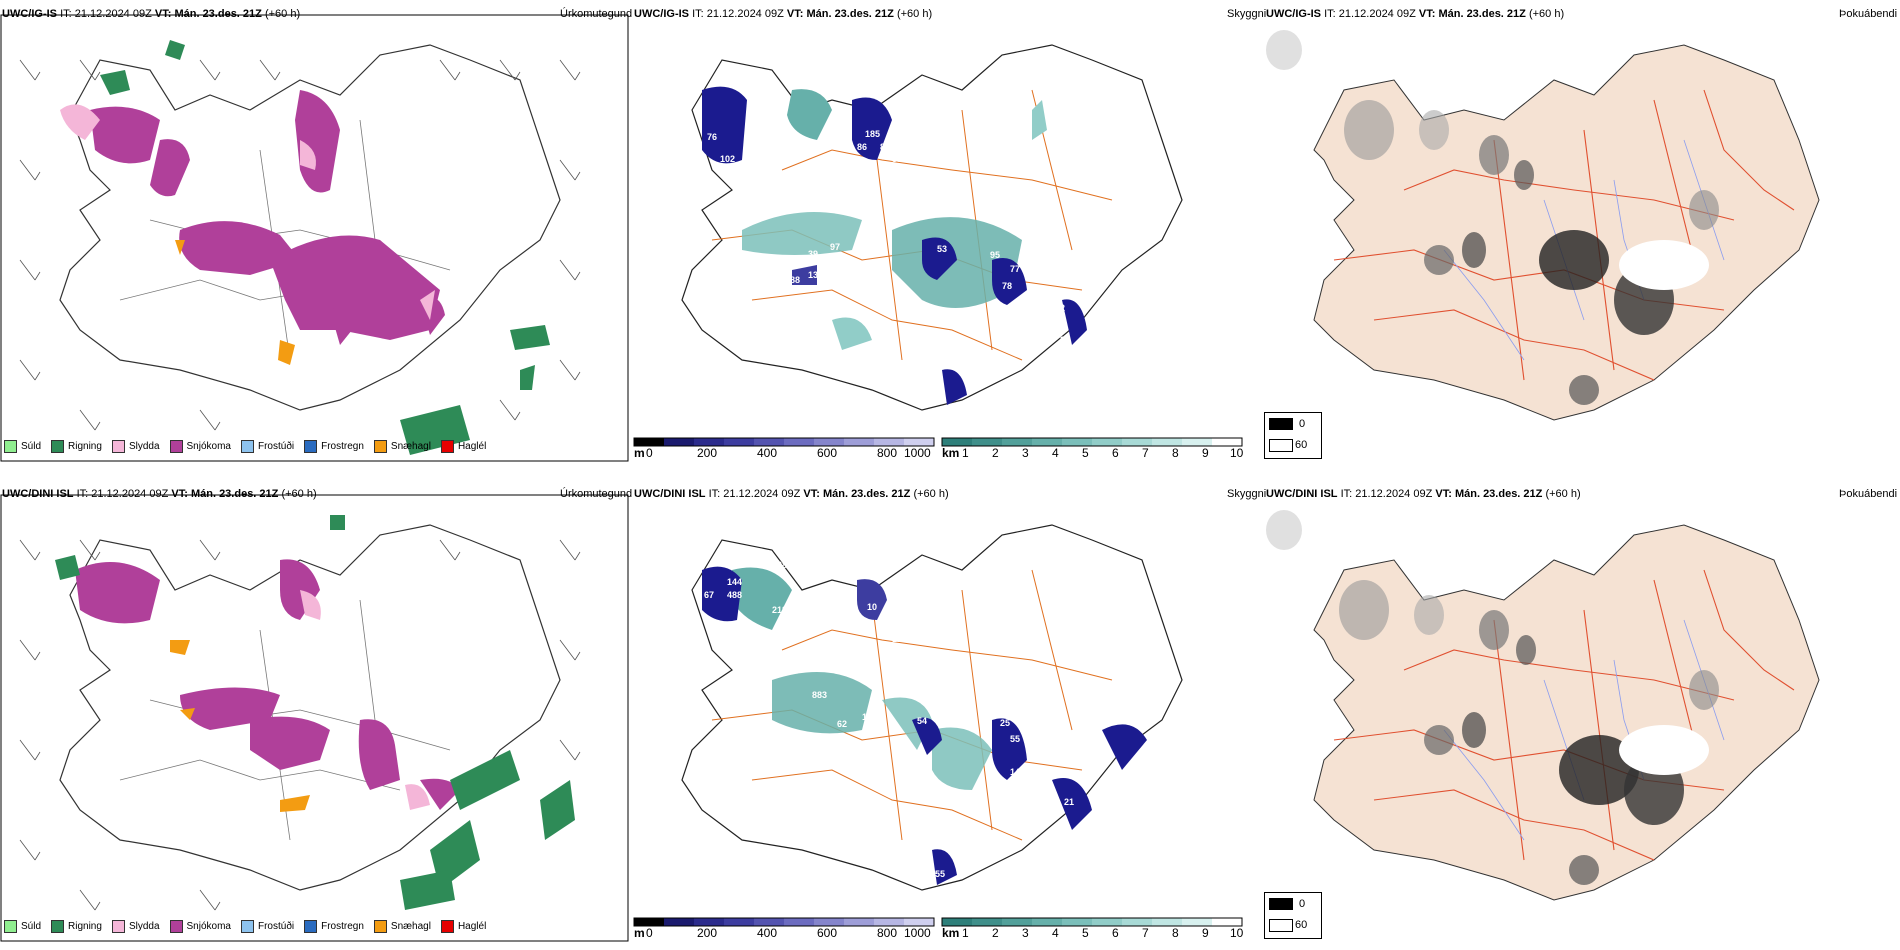  Describe the element at coordinates (734, 582) in the screenshot. I see `ceiling-value: 144` at that location.